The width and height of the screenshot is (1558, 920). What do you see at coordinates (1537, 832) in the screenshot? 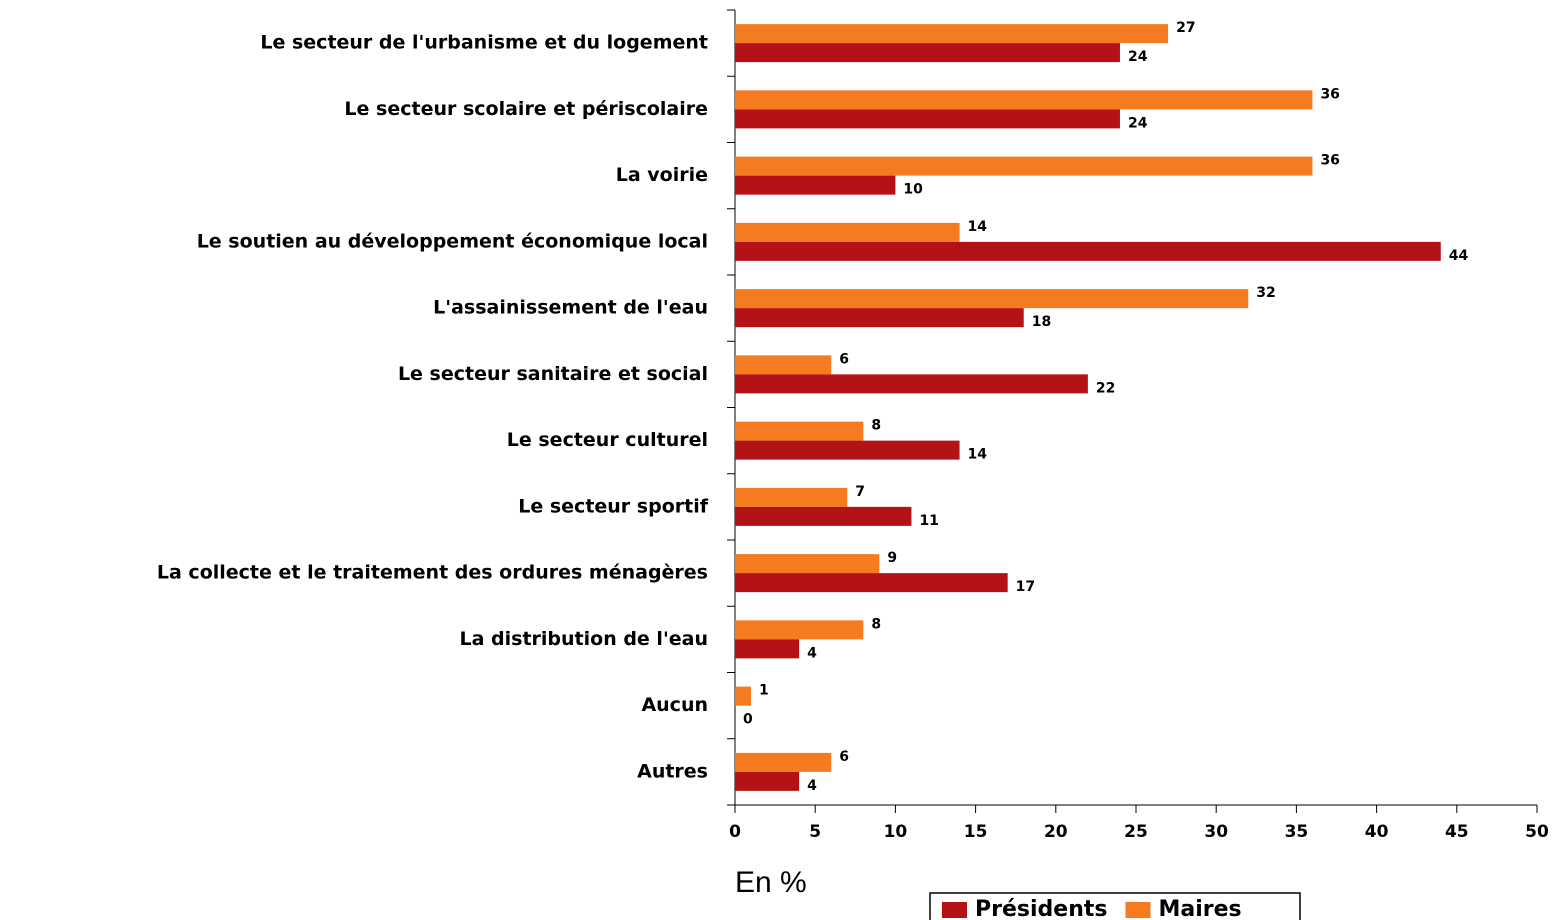
I see `x-tick-label: 50` at bounding box center [1537, 832].